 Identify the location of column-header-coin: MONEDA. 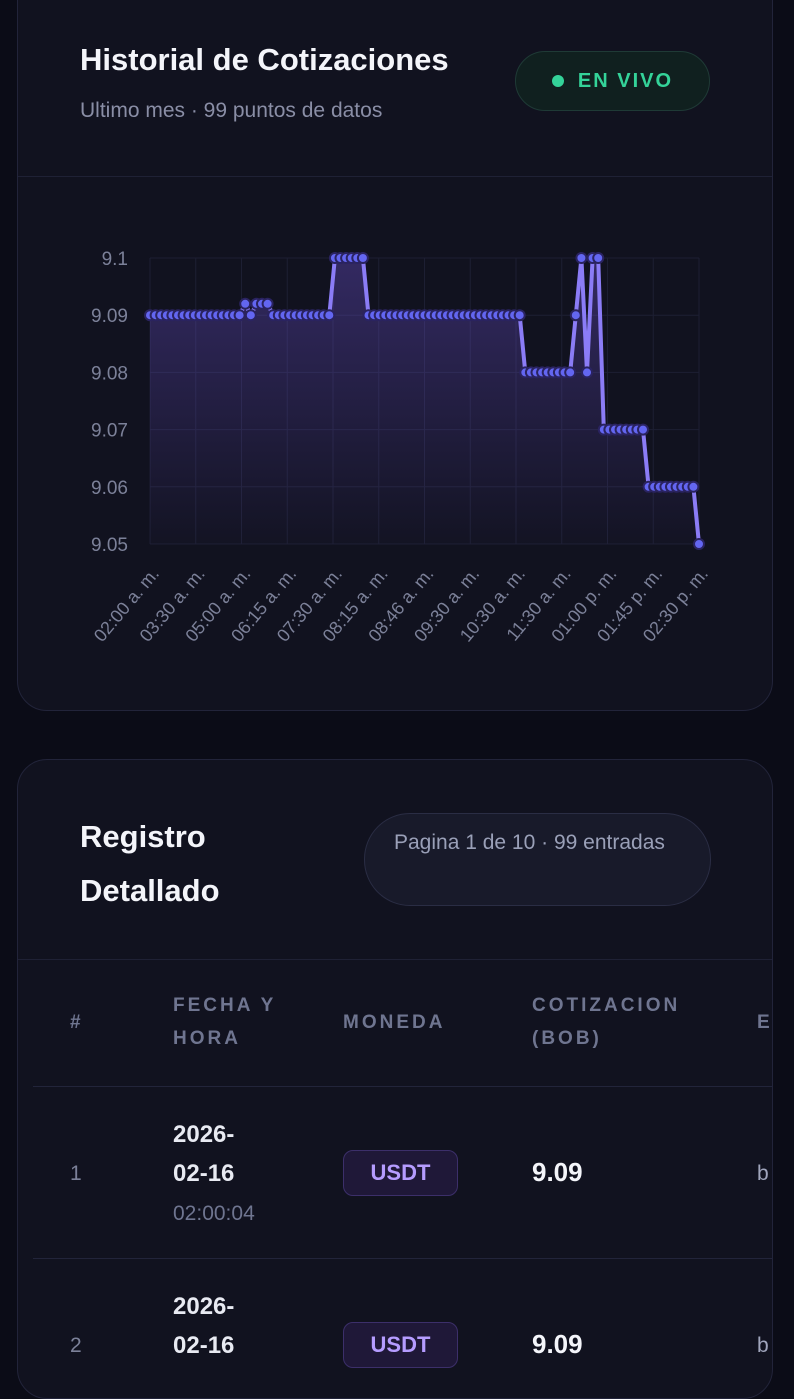
(394, 1022).